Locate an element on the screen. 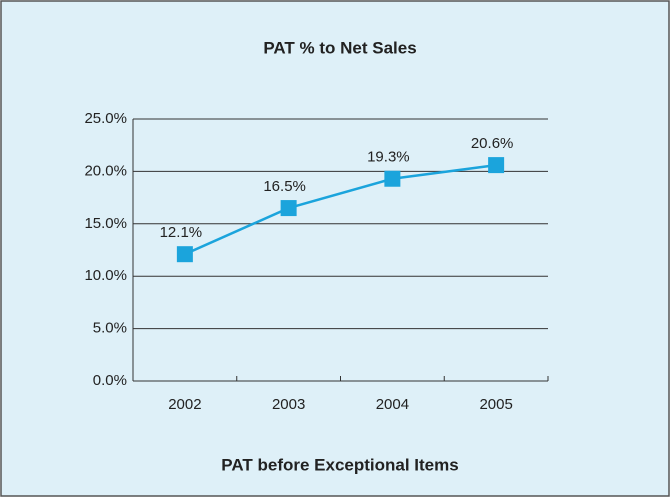 Image resolution: width=670 pixels, height=497 pixels. data-label: 12.1% is located at coordinates (181, 232).